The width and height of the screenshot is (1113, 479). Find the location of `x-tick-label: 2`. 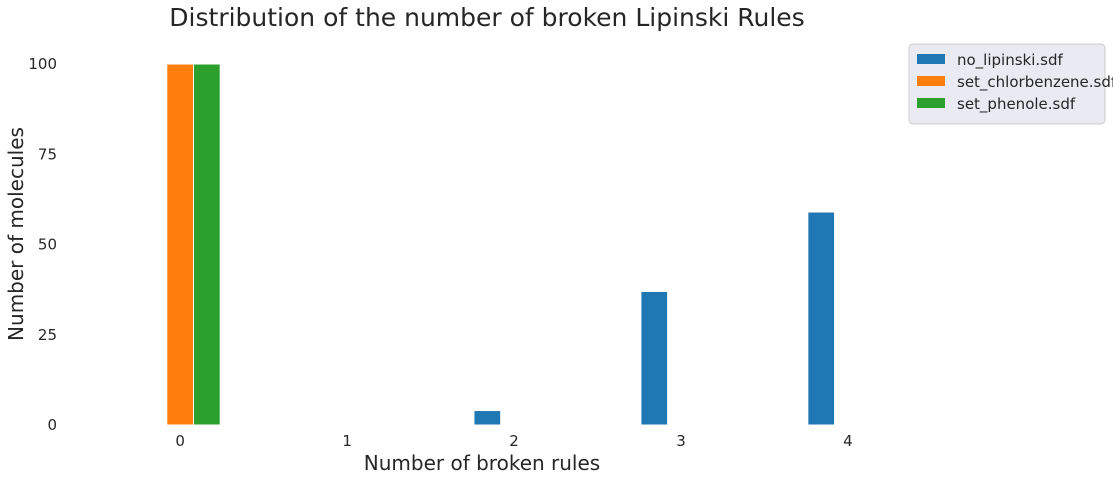

x-tick-label: 2 is located at coordinates (514, 441).